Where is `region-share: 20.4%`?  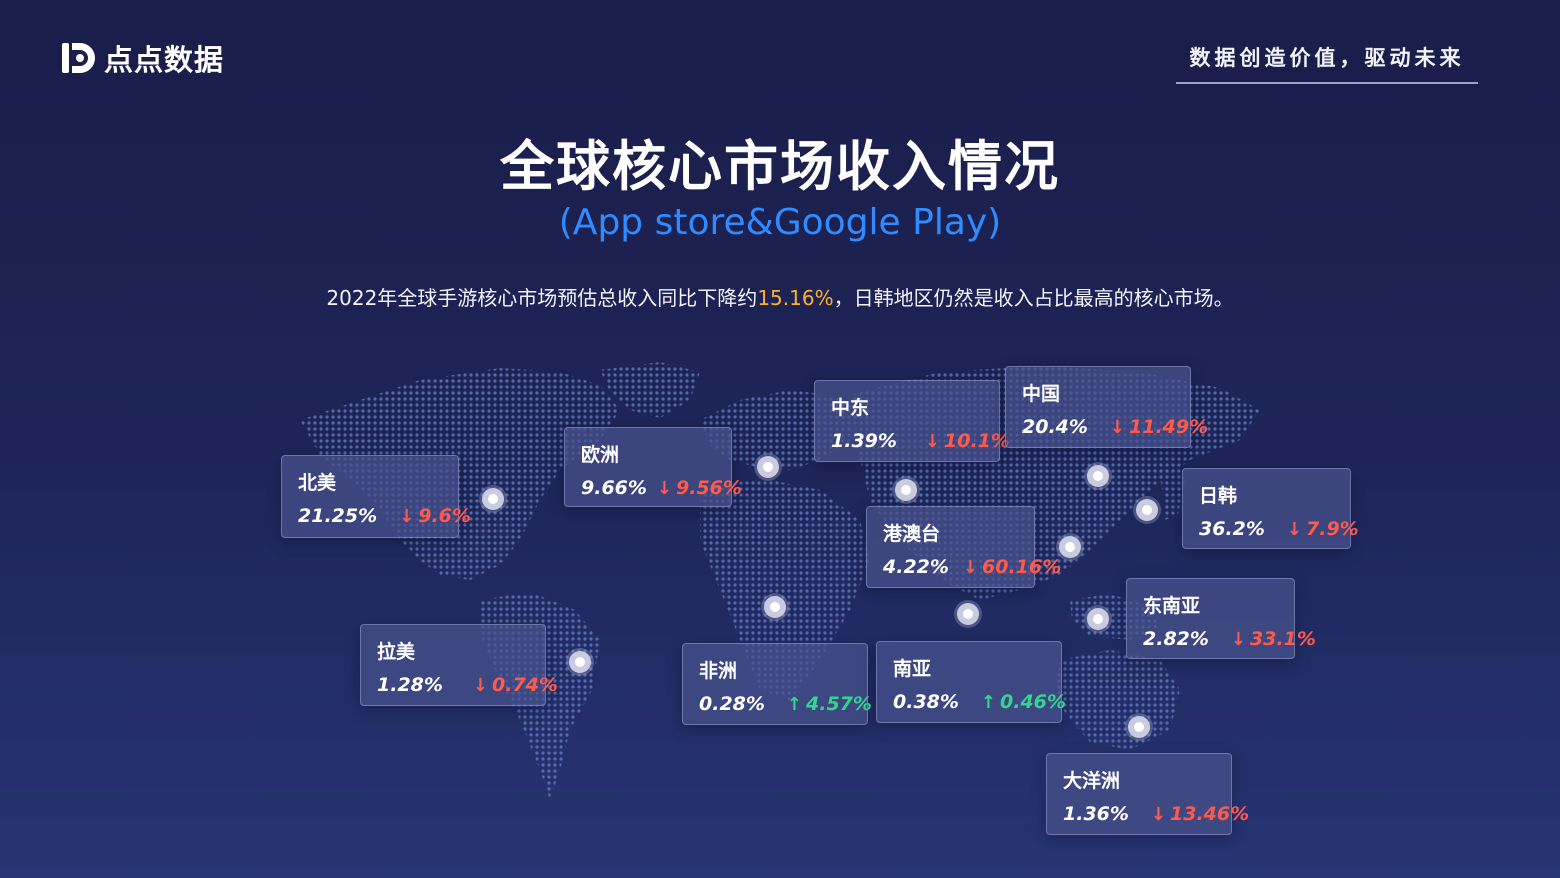
region-share: 20.4% is located at coordinates (1055, 427).